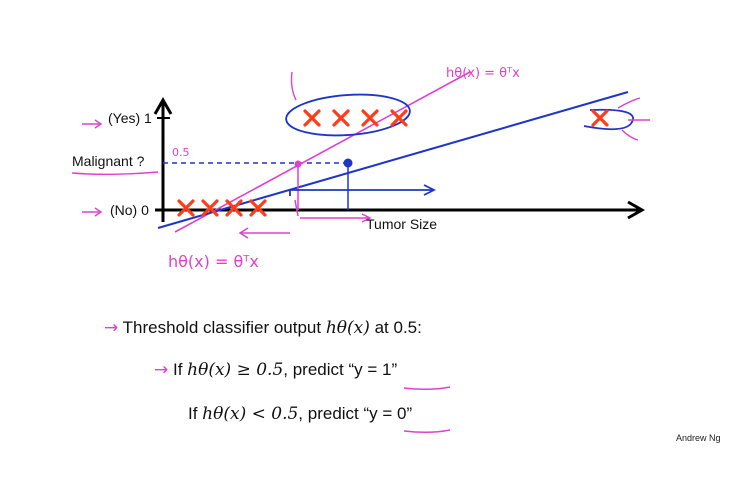 Image resolution: width=737 pixels, height=487 pixels. I want to click on threshold-text-pre: Threshold classifier output, so click(224, 327).